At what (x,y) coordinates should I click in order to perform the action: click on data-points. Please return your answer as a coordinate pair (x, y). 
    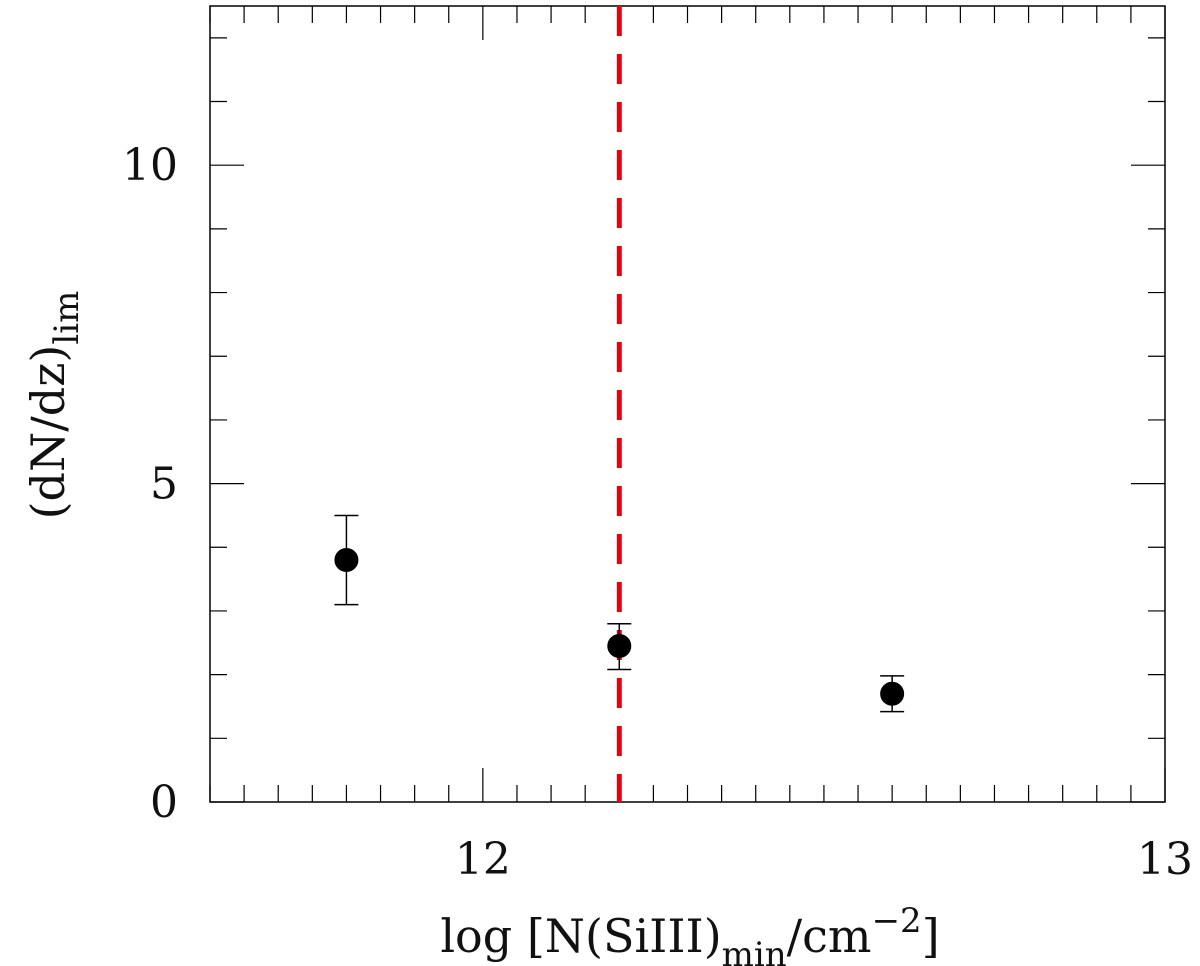
    Looking at the image, I should click on (619, 613).